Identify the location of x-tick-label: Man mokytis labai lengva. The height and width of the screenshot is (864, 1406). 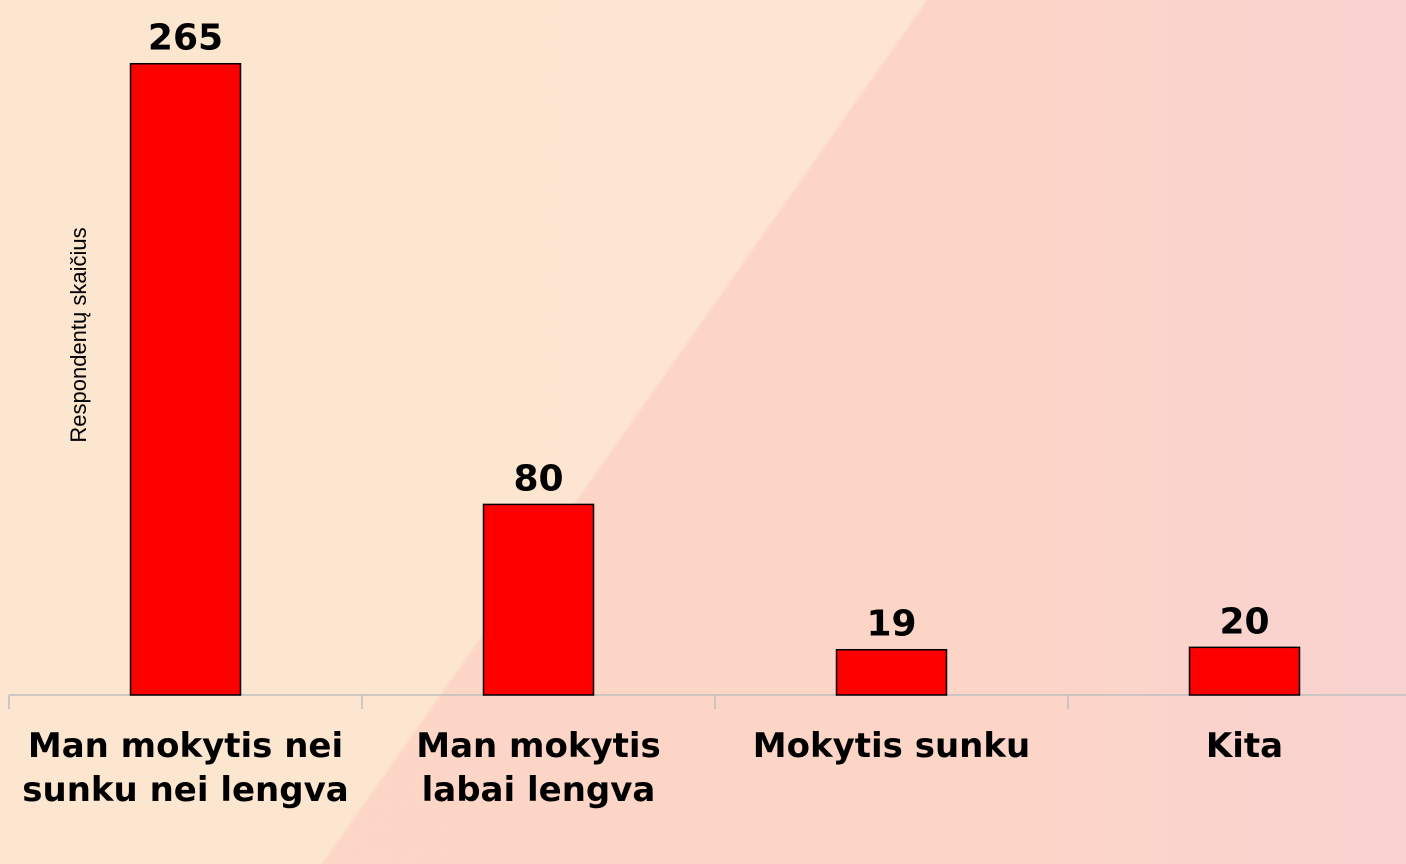
(538, 768).